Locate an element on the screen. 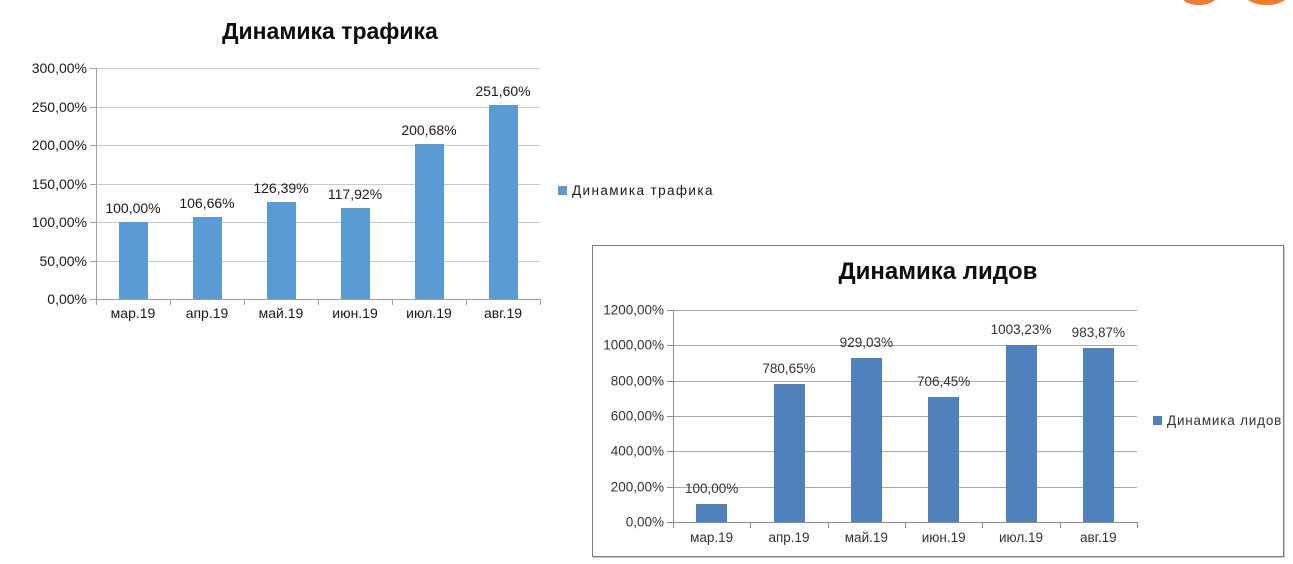 The width and height of the screenshot is (1293, 564). value-label: 706,45% is located at coordinates (944, 381).